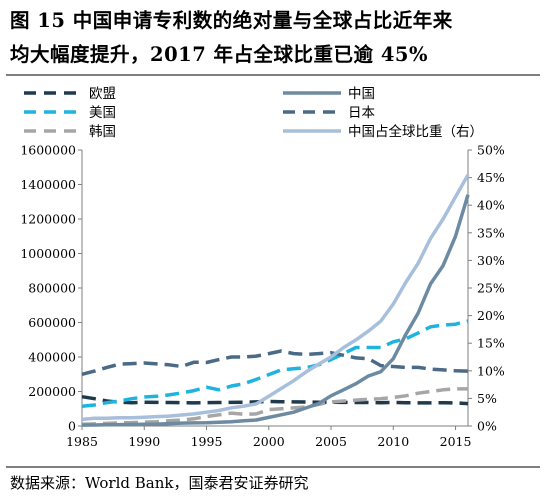 Image resolution: width=546 pixels, height=497 pixels. Describe the element at coordinates (48, 219) in the screenshot. I see `y-left-tick-label: 1200000` at that location.